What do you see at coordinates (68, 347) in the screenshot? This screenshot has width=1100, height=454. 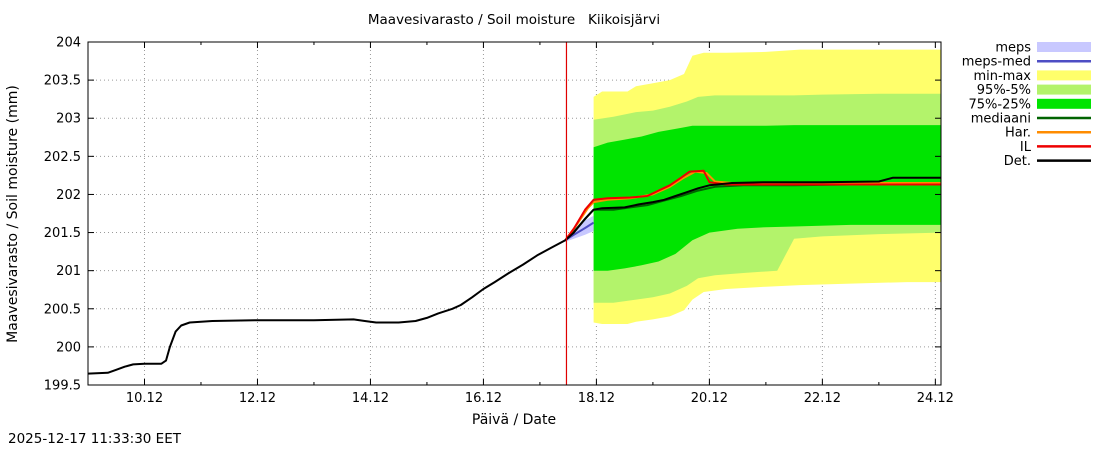 I see `y-tick-label: 200` at bounding box center [68, 347].